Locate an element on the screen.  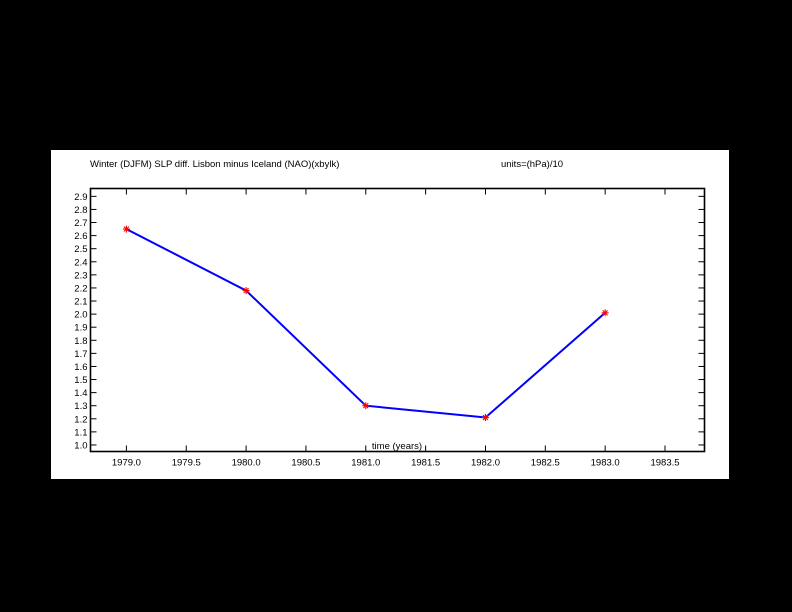
x-tick-label: 1981.0 is located at coordinates (365, 463).